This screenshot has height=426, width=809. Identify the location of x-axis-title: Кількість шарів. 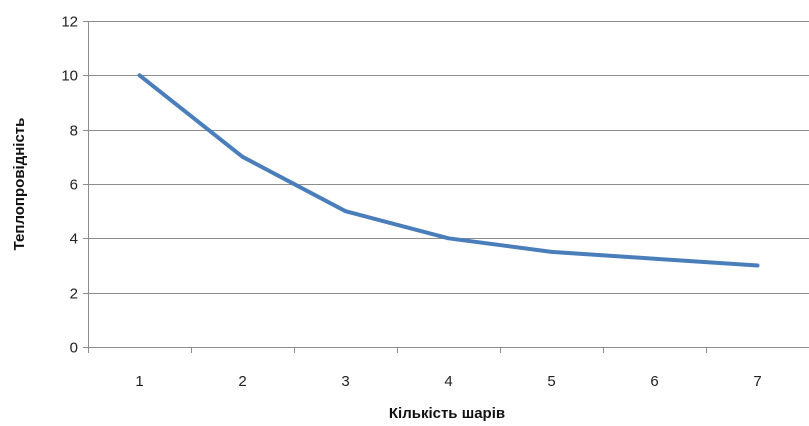
(447, 413).